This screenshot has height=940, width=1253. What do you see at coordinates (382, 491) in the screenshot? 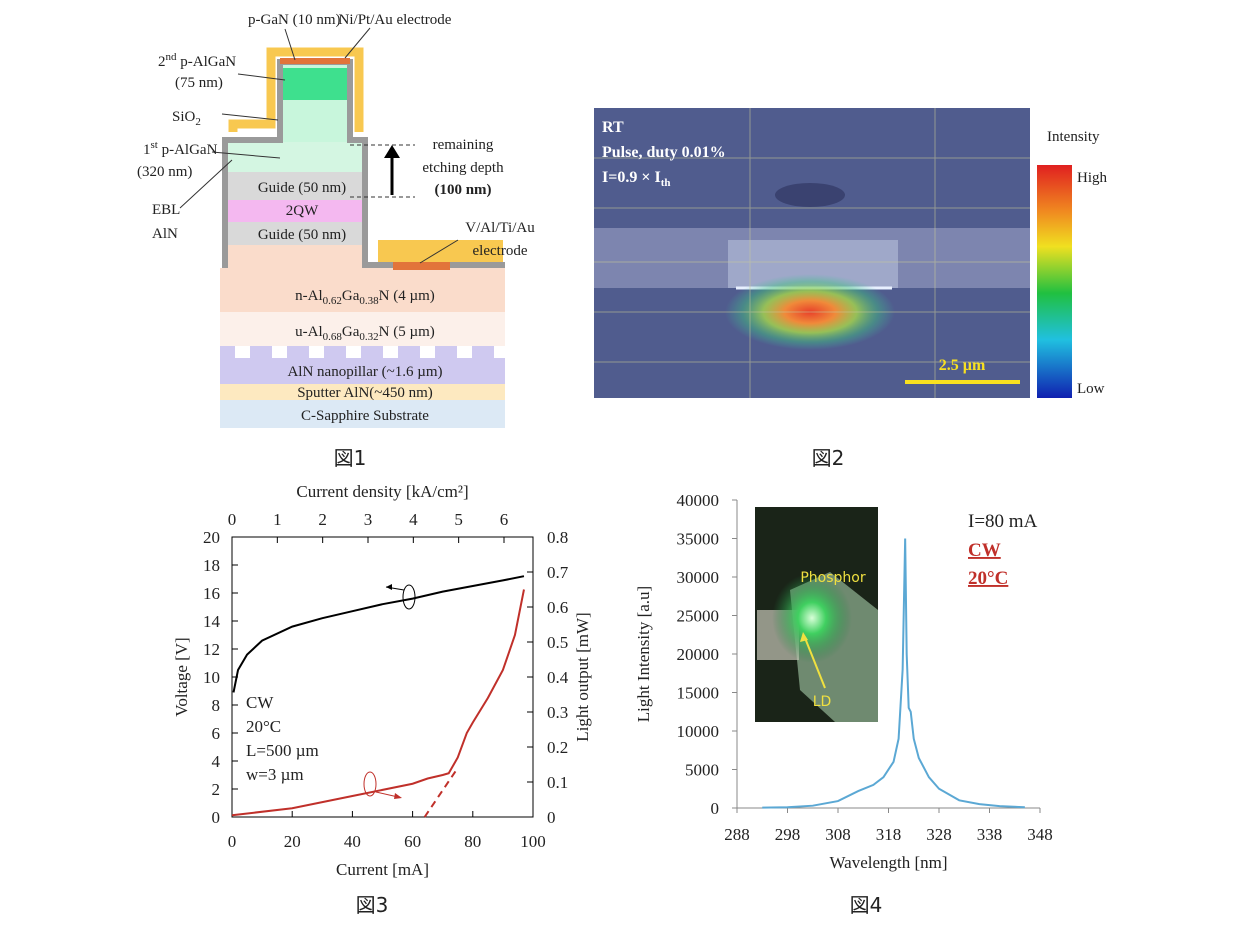
I see `x2-axis-label: Current density [kA/cm²]` at bounding box center [382, 491].